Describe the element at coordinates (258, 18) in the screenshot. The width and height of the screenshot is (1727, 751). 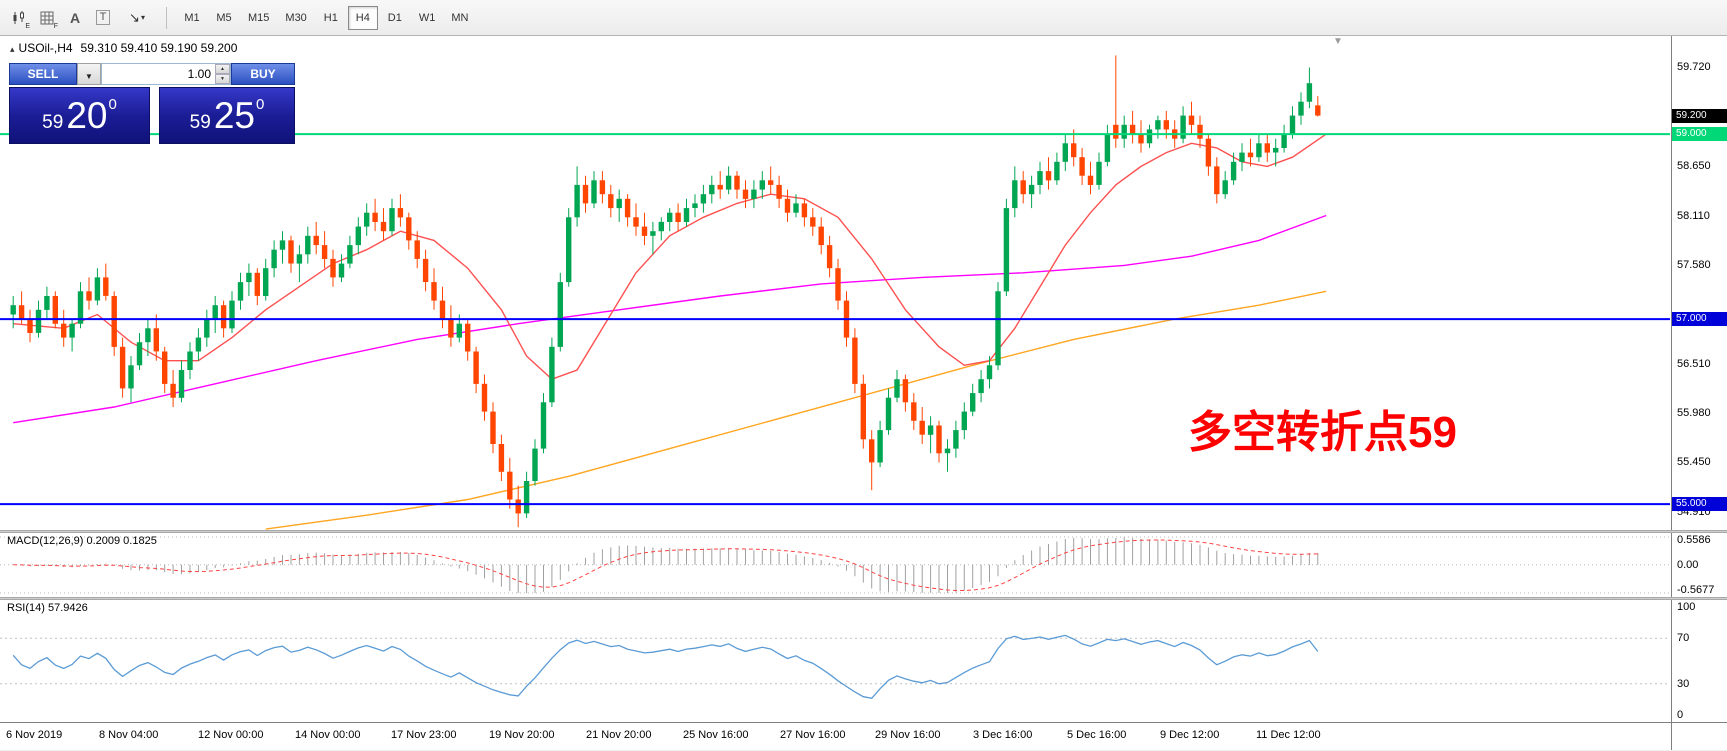
I see `timeframe-button-m15: M15` at that location.